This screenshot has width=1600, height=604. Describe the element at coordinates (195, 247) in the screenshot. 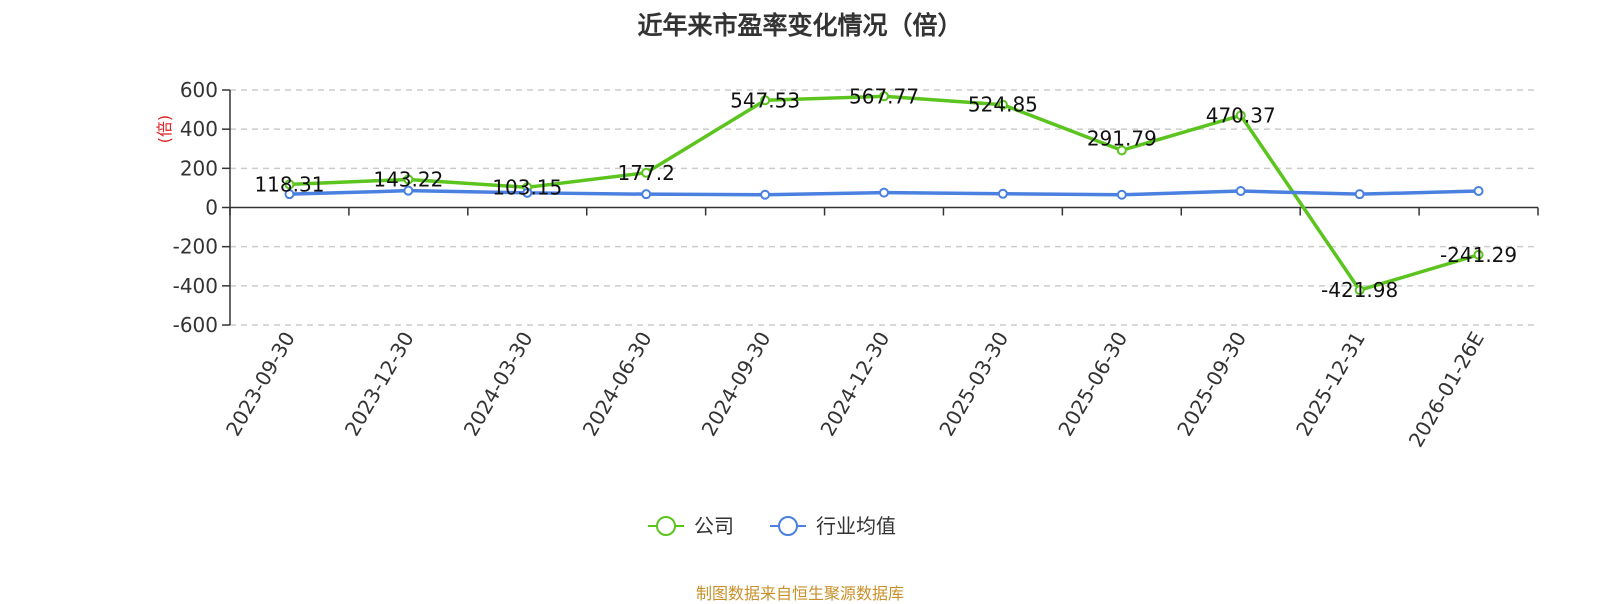

I see `y-tick-label: -200` at that location.